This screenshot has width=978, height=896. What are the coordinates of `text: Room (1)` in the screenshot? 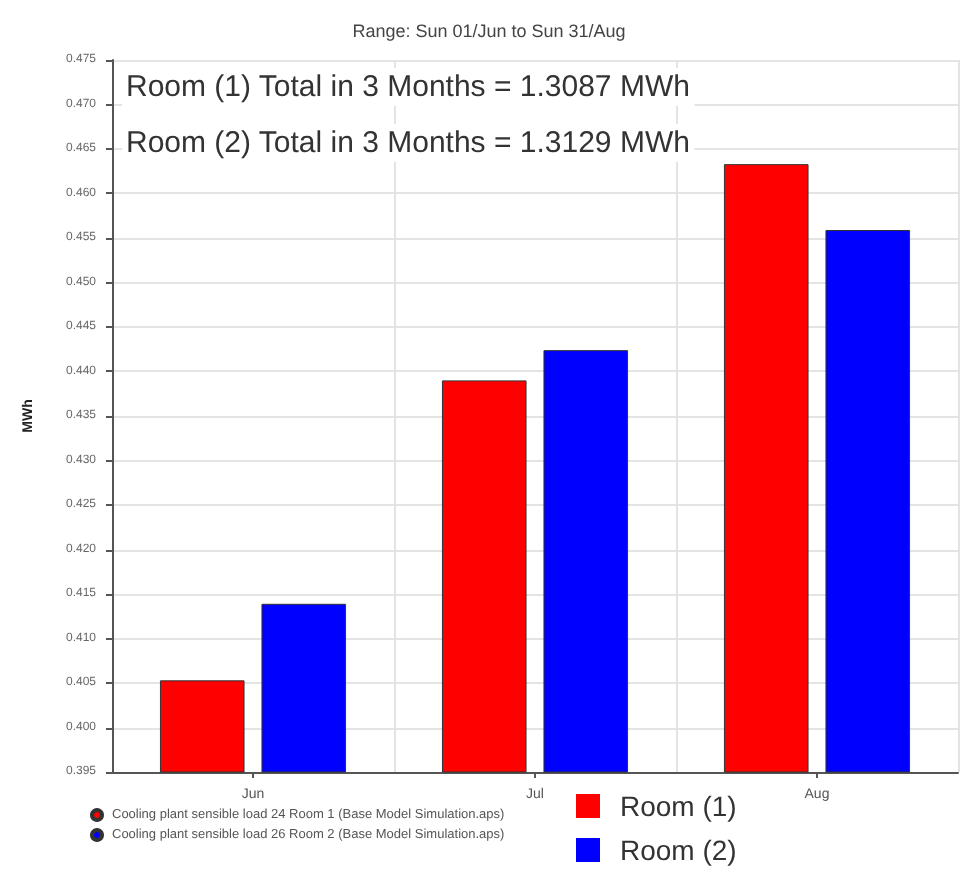 It's located at (678, 806).